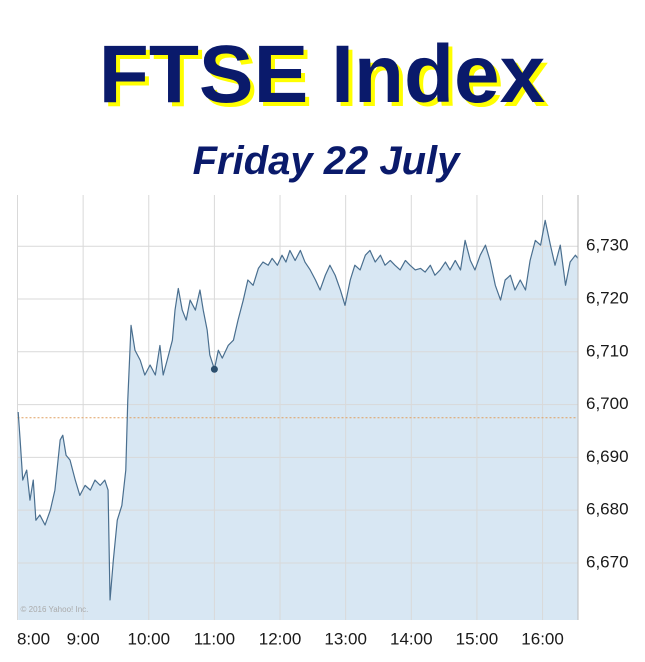 The height and width of the screenshot is (662, 645). What do you see at coordinates (214, 638) in the screenshot?
I see `x-tick-label: 11:00` at bounding box center [214, 638].